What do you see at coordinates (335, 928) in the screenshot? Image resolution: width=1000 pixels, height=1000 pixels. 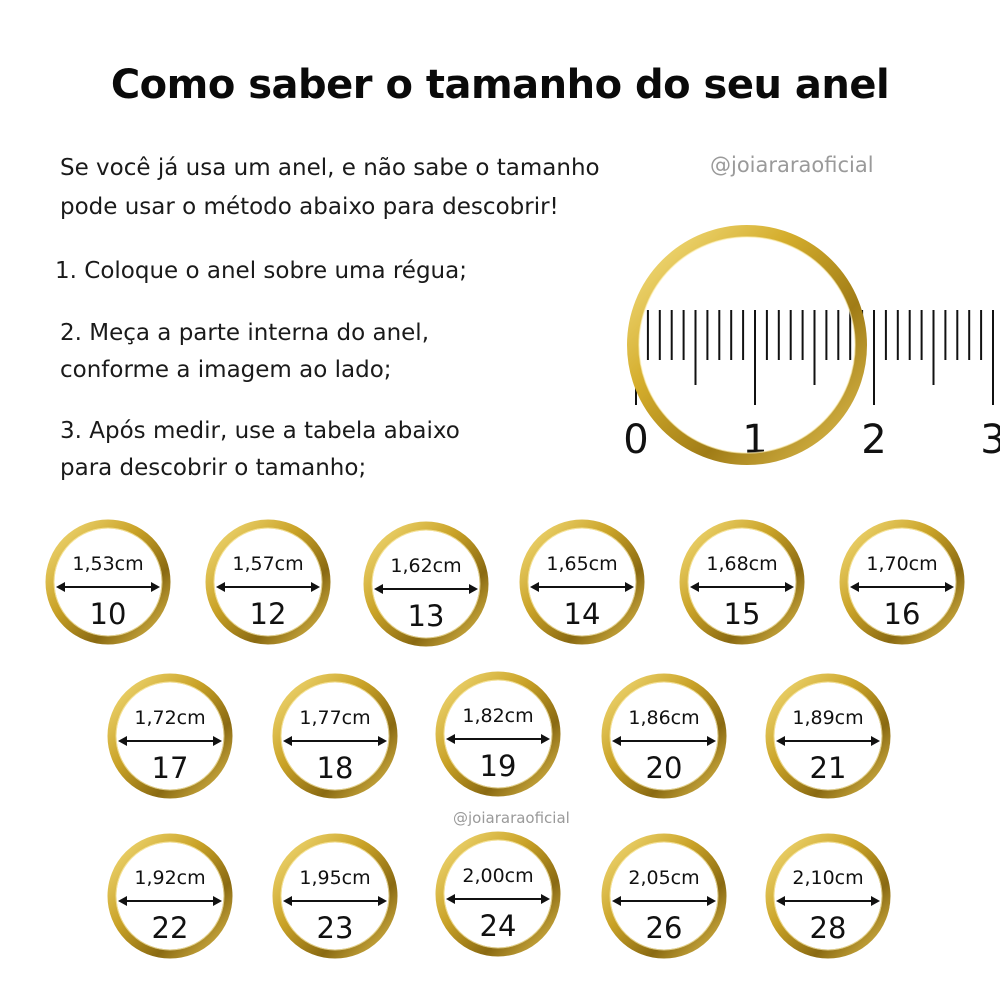 I see `ring-size-number: 23` at bounding box center [335, 928].